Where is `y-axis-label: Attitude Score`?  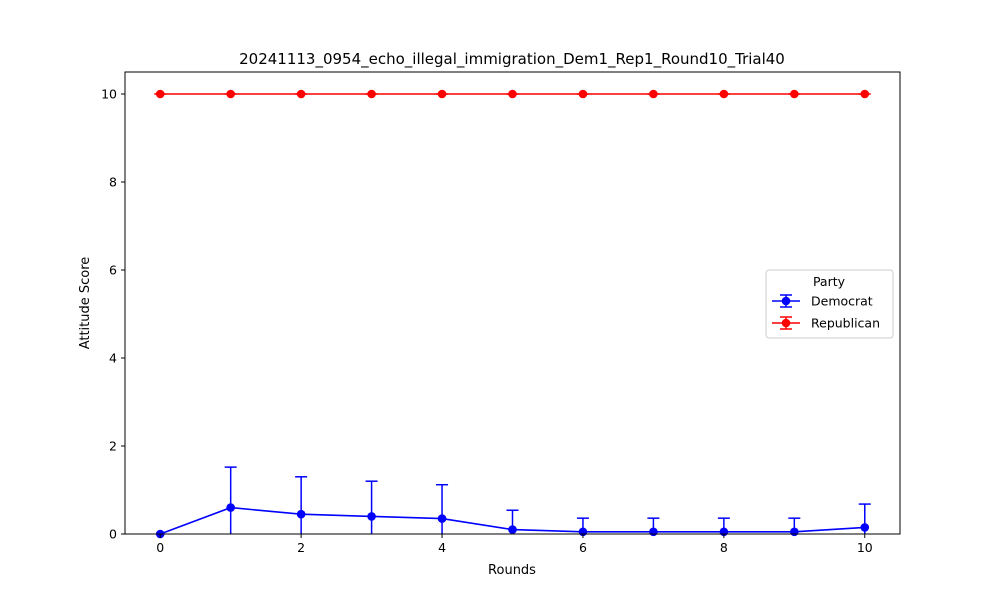 y-axis-label: Attitude Score is located at coordinates (85, 303).